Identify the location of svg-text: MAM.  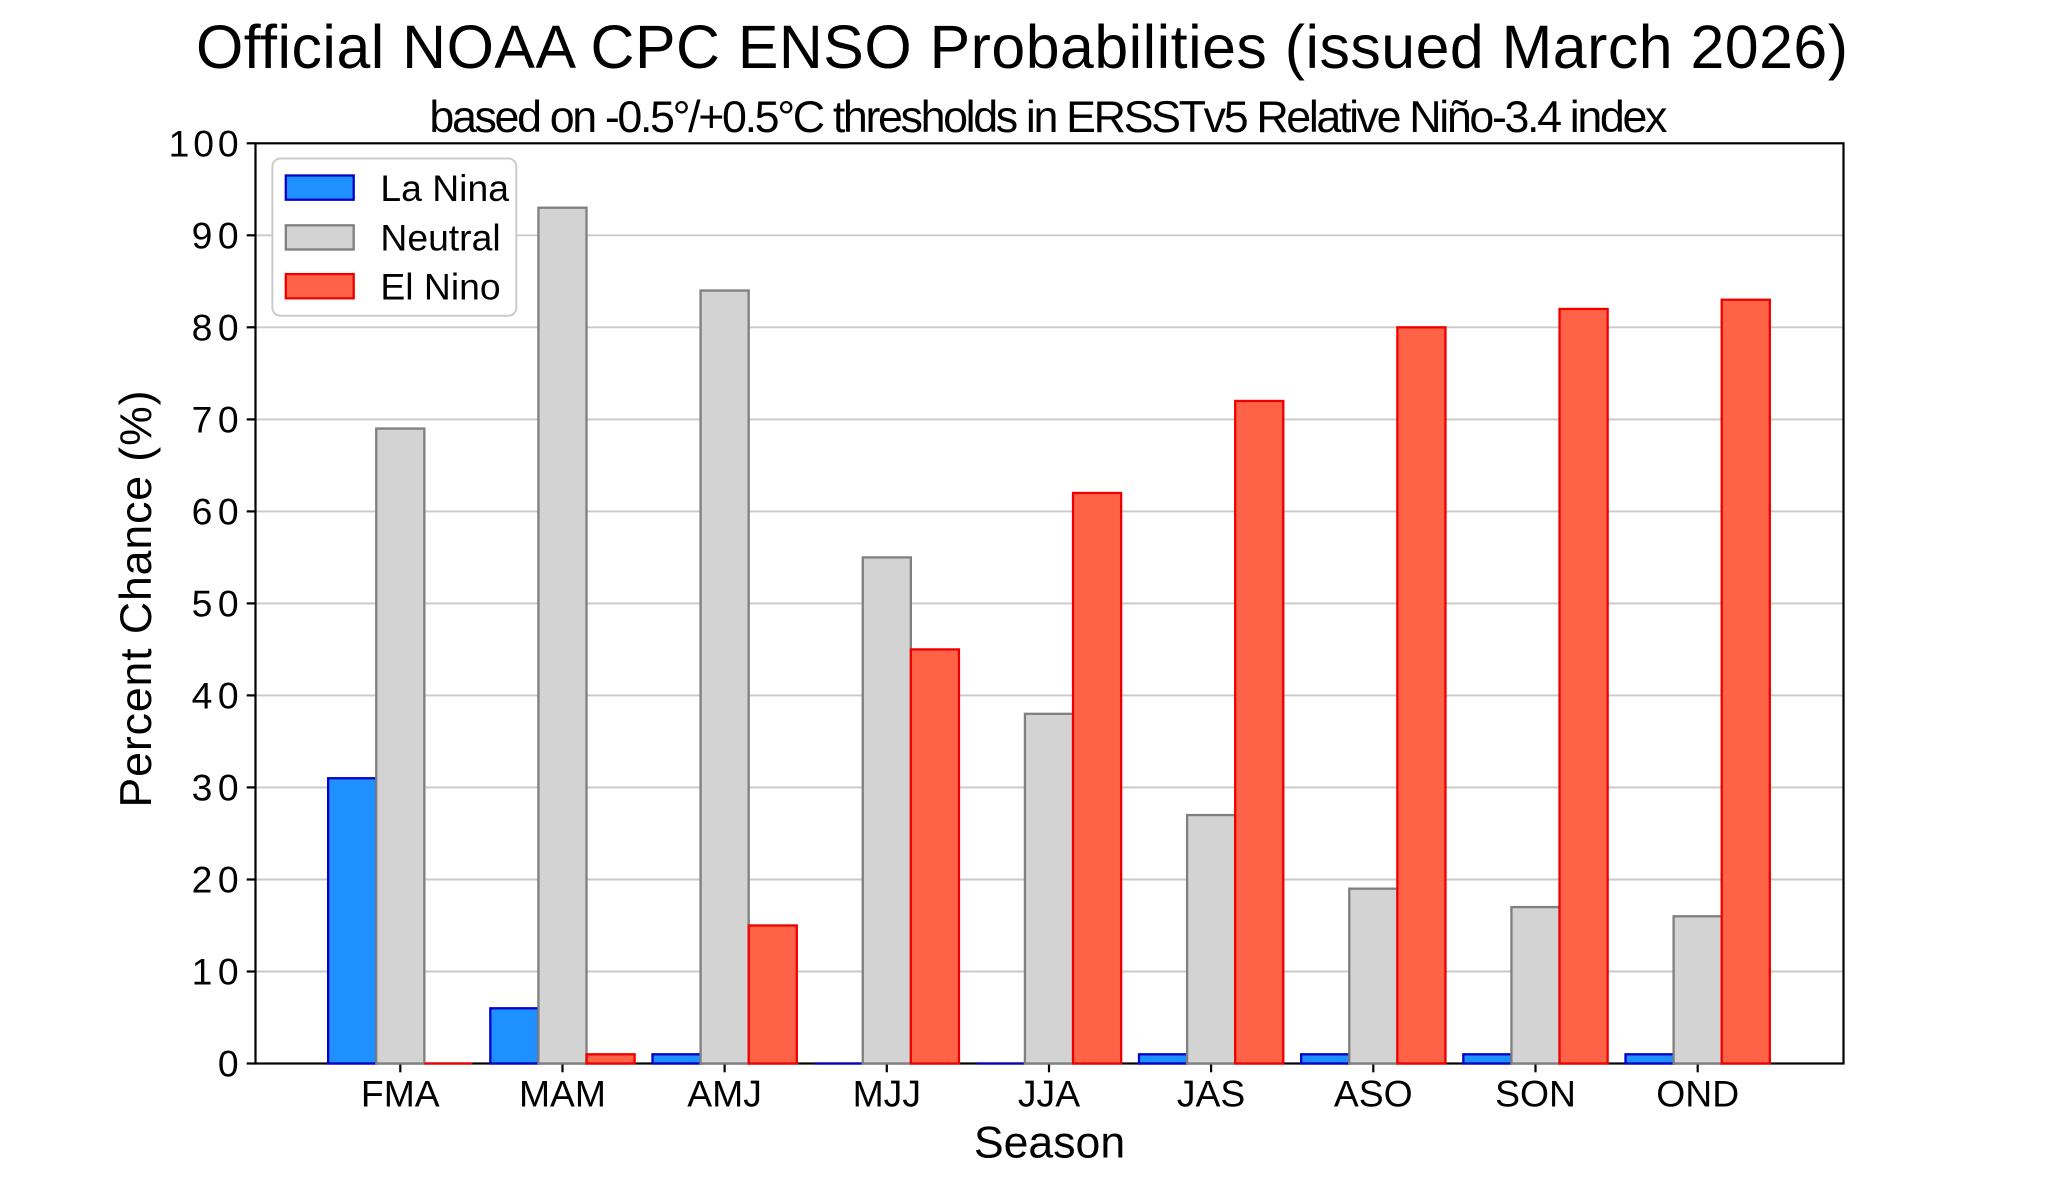
(562, 1093).